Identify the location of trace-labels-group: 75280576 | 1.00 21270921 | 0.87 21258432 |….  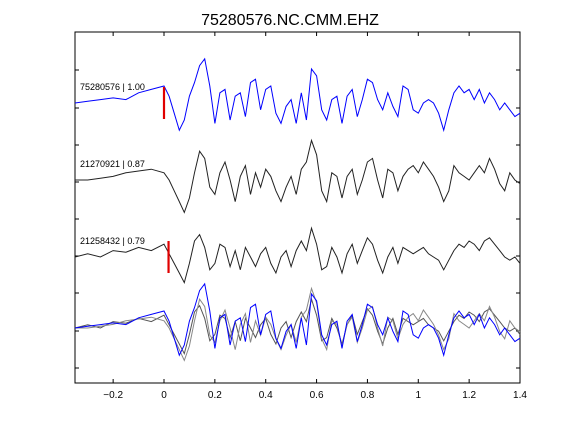
(112, 164).